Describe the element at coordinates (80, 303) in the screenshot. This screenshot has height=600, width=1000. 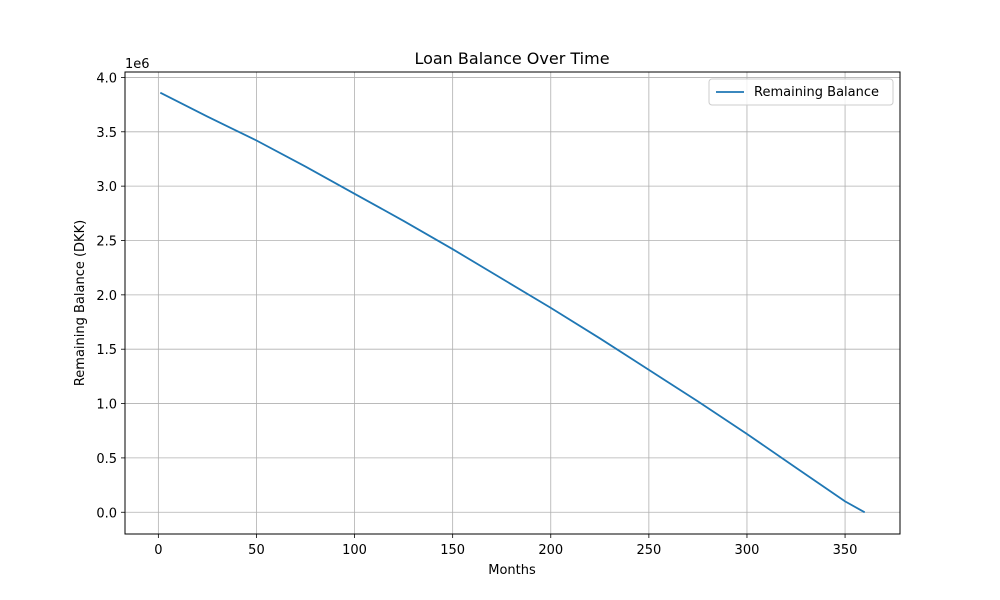
I see `y-axis-label: Remaining Balance (DKK)` at that location.